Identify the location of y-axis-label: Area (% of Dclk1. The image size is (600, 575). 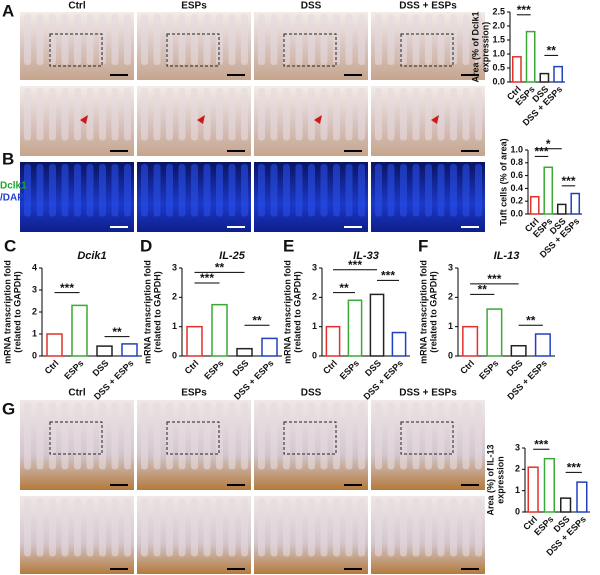
(475, 46).